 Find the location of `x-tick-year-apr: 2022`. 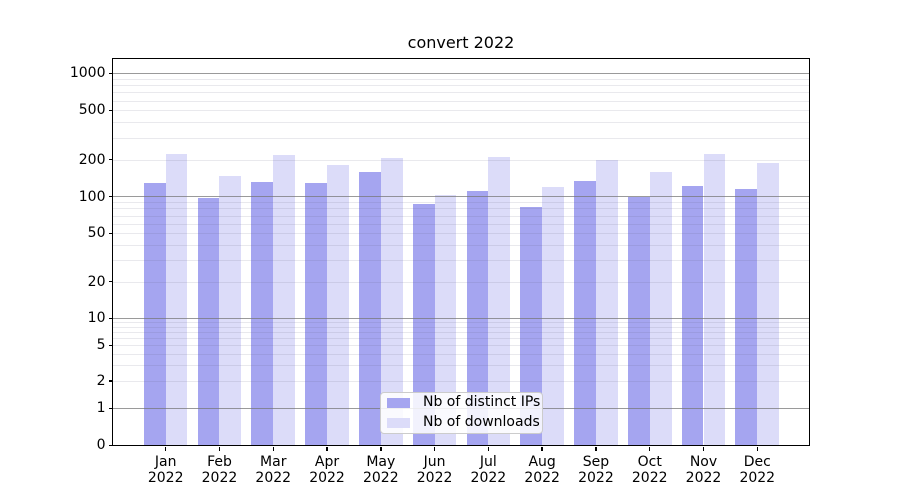

x-tick-year-apr: 2022 is located at coordinates (327, 478).